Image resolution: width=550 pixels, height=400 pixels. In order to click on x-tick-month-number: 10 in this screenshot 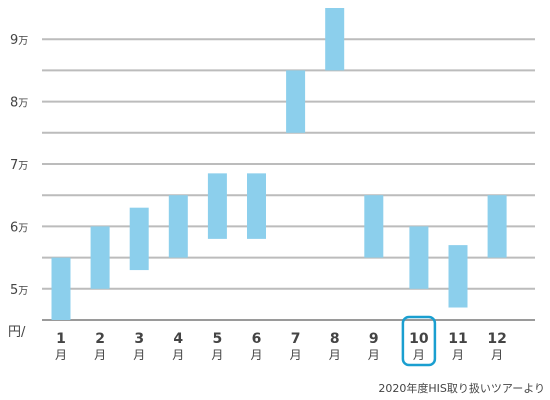, I will do `click(419, 339)`.